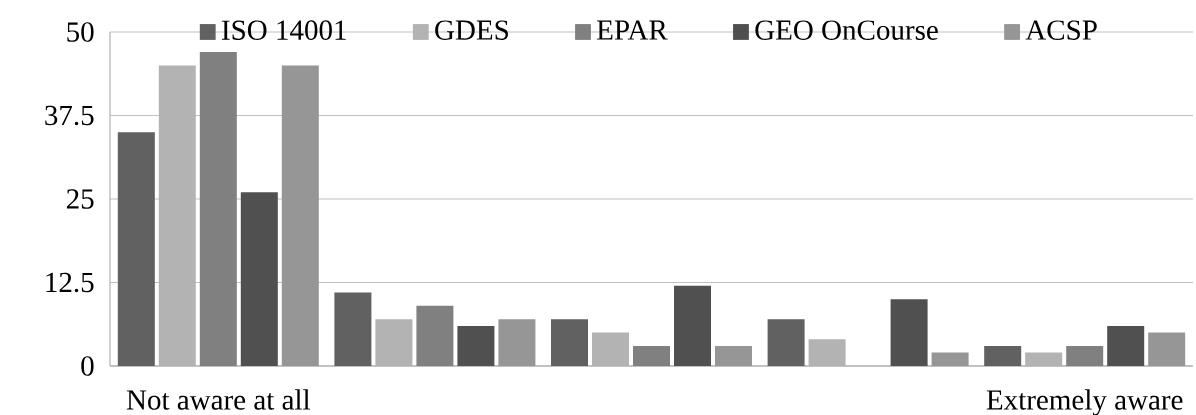 This screenshot has height=415, width=1196. What do you see at coordinates (1061, 30) in the screenshot?
I see `legend-label: ACSP` at bounding box center [1061, 30].